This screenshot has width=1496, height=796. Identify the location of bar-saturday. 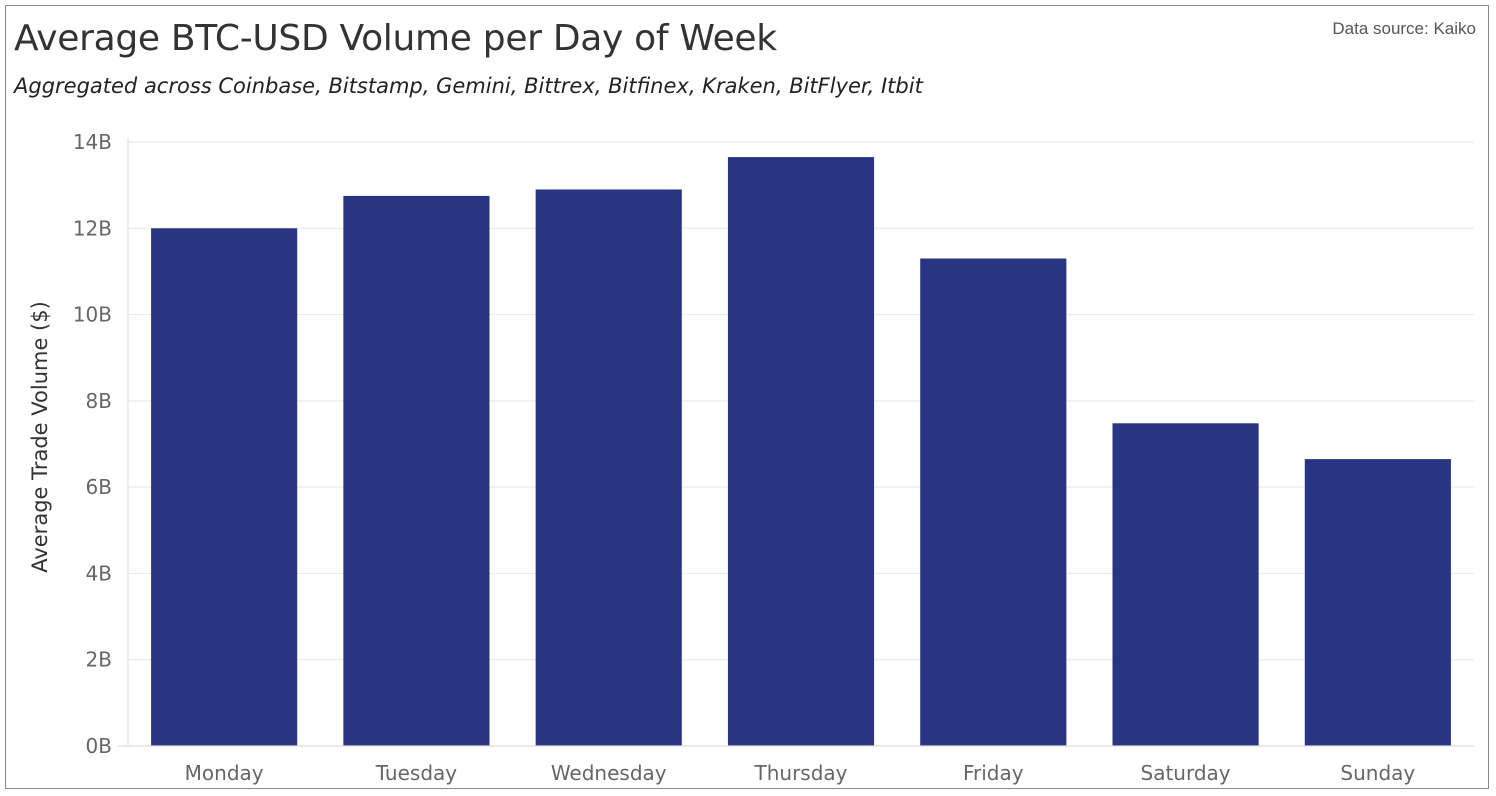
(1185, 584).